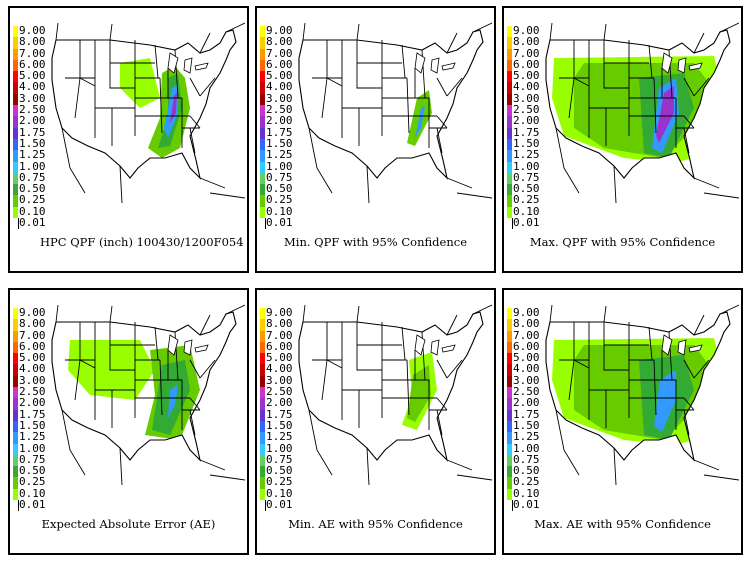  Describe the element at coordinates (278, 381) in the screenshot. I see `legend-row: 3.00` at that location.